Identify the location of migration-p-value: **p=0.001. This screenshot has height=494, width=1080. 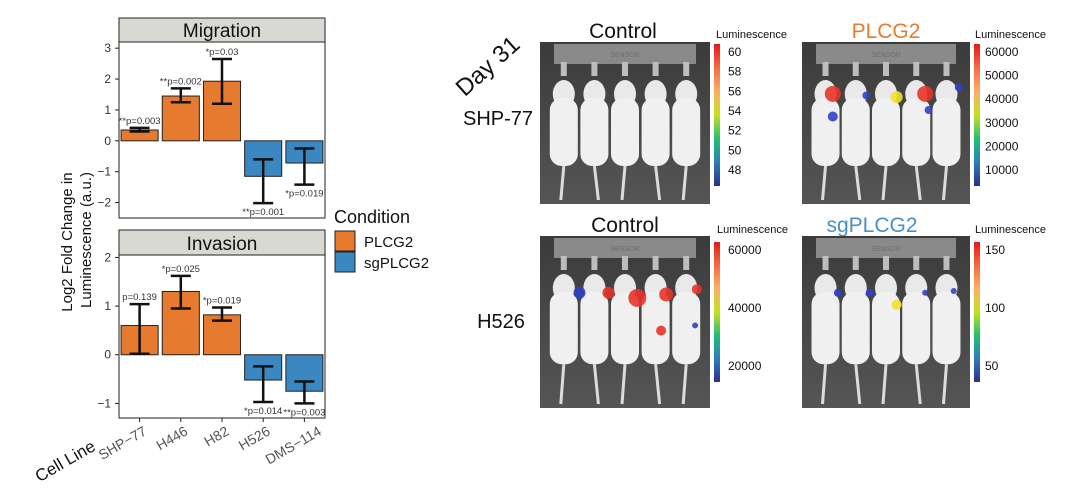
(263, 212).